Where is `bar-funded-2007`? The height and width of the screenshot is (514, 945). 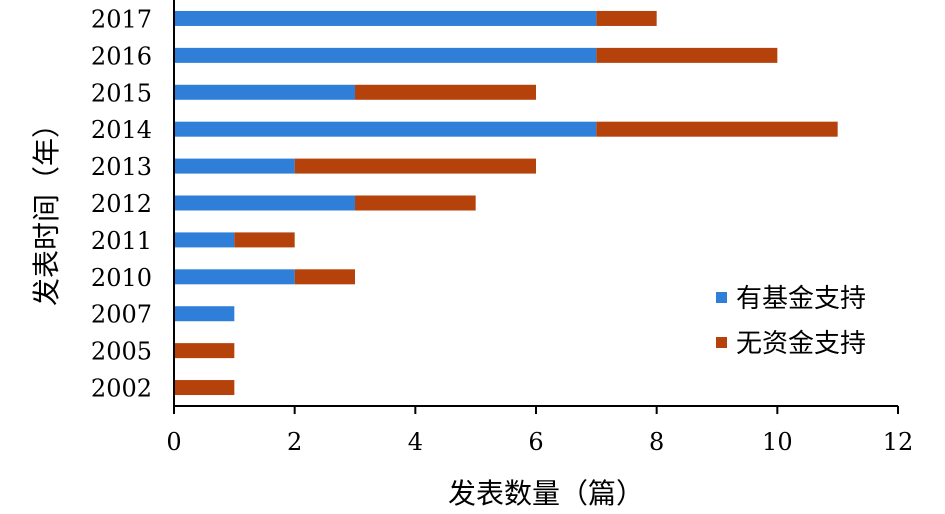 bar-funded-2007 is located at coordinates (204, 314).